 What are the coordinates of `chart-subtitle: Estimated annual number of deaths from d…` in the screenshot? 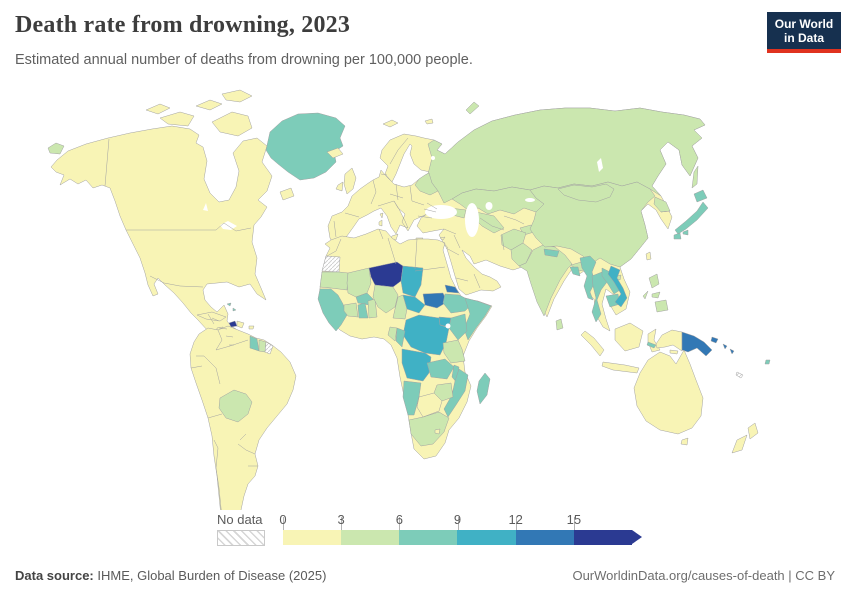 It's located at (244, 60).